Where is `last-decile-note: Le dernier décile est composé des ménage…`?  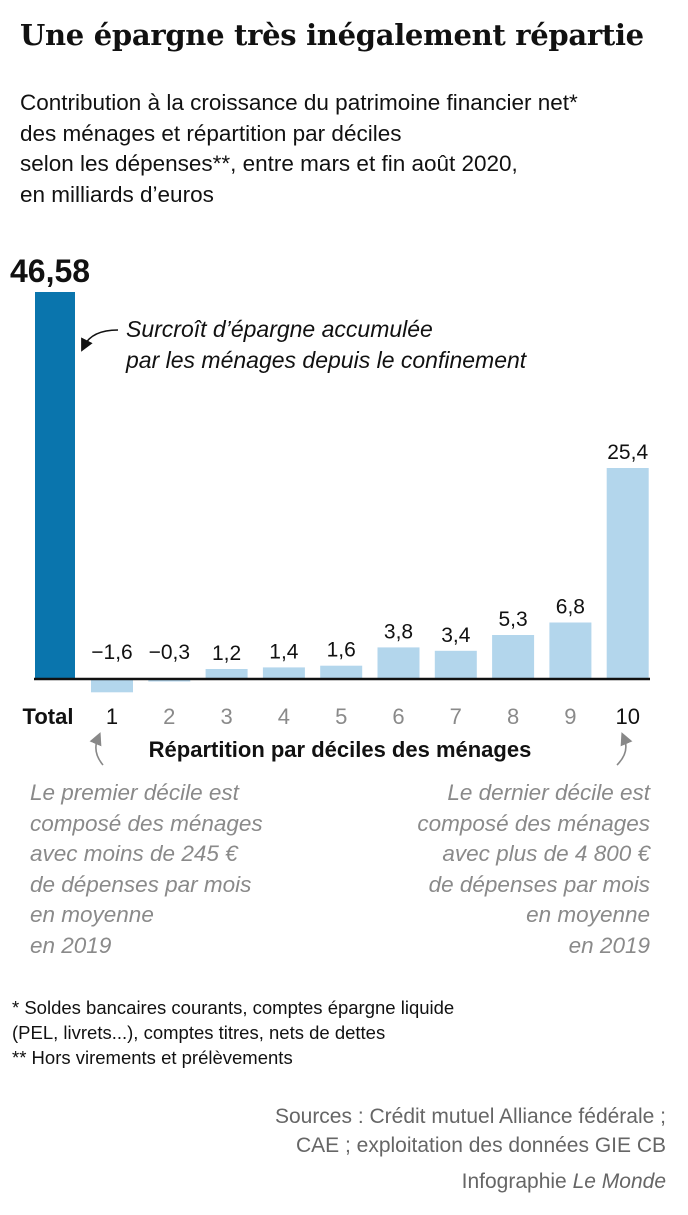 last-decile-note: Le dernier décile est composé des ménage… is located at coordinates (500, 869).